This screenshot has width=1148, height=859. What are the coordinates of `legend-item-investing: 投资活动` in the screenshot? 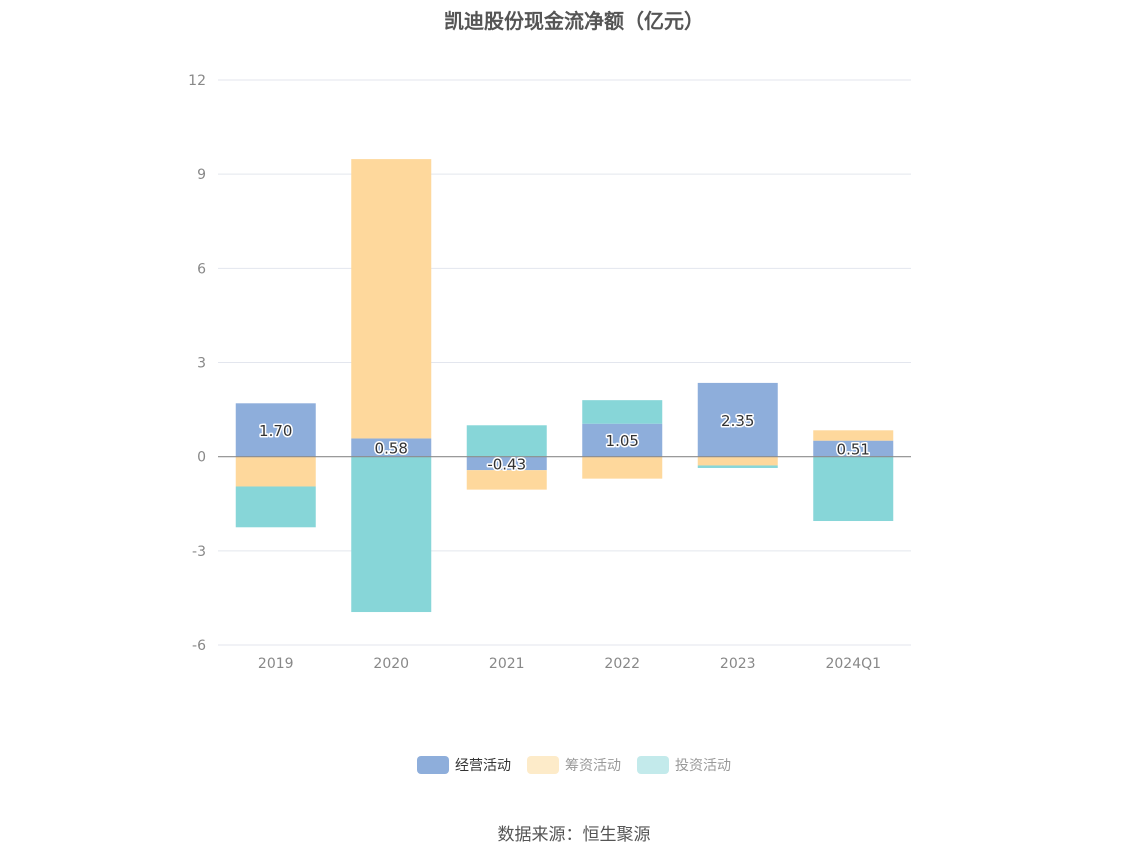 It's located at (684, 765).